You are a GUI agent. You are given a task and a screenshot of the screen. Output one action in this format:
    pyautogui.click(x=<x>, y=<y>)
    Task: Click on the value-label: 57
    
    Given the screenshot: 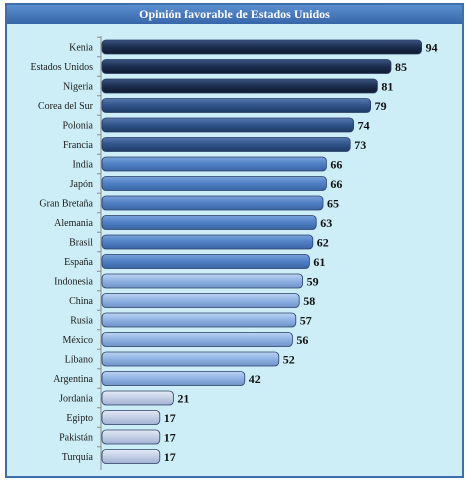 What is the action you would take?
    pyautogui.click(x=306, y=321)
    